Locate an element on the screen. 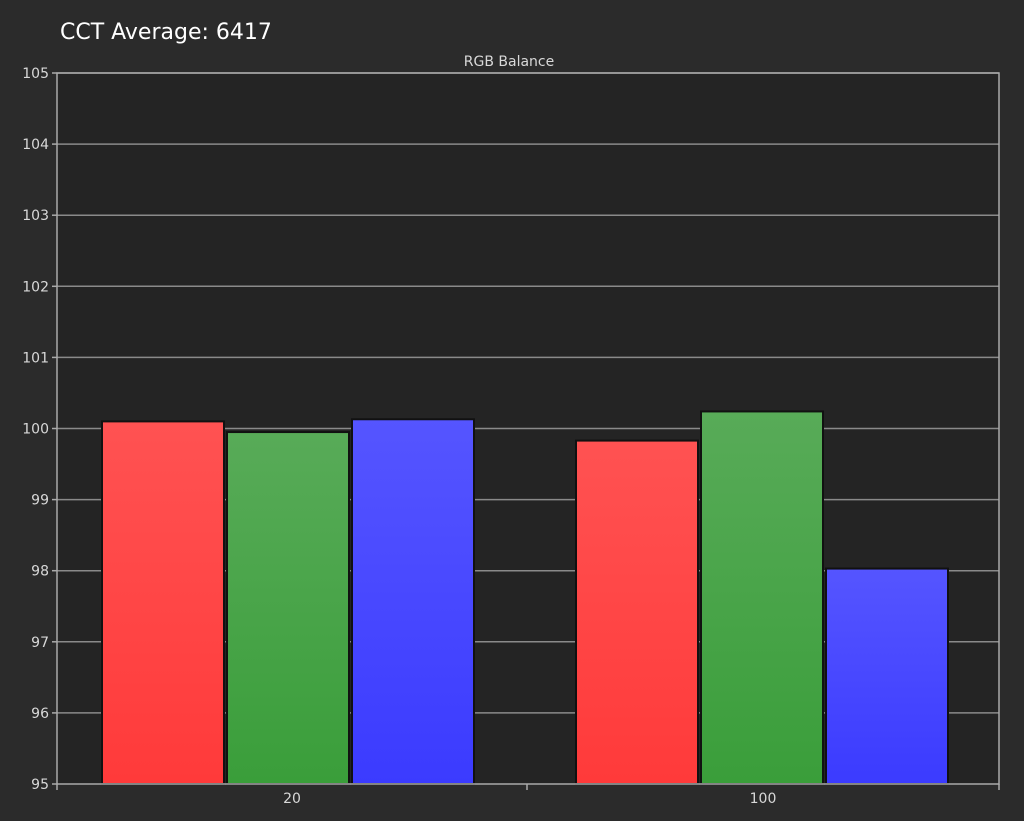  cct-average-title: CCT Average: 6417 is located at coordinates (166, 32).